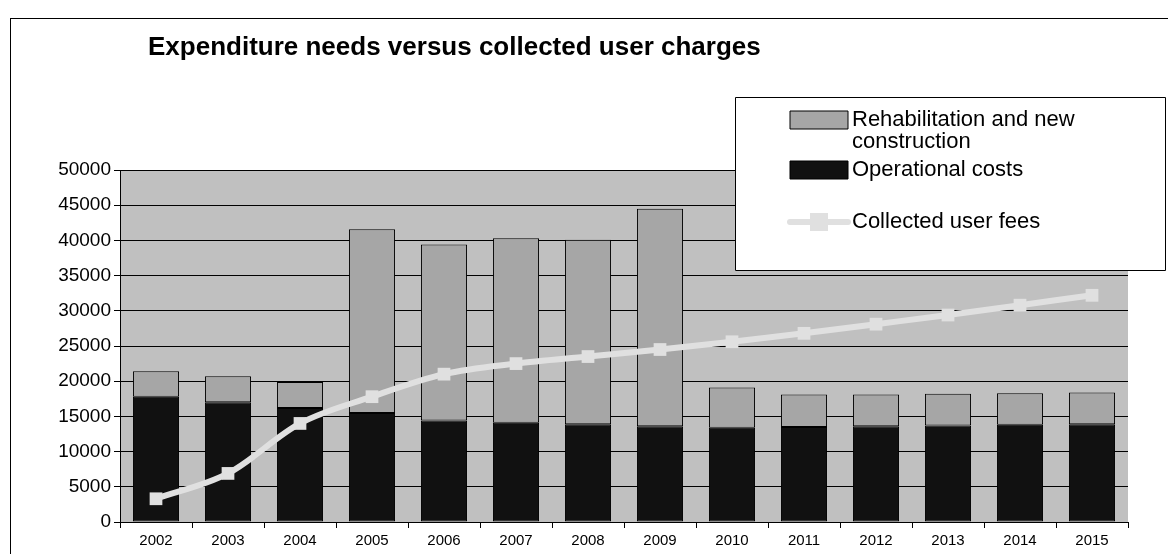  I want to click on y-tick-label: 10000, so click(84, 450).